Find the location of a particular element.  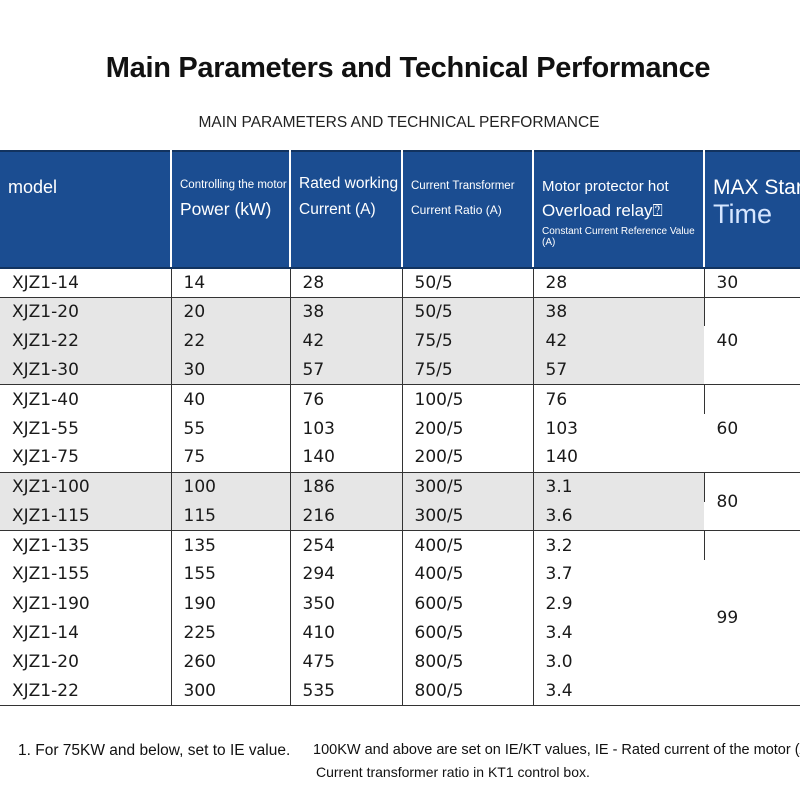

cell-relay: 76 is located at coordinates (619, 399).